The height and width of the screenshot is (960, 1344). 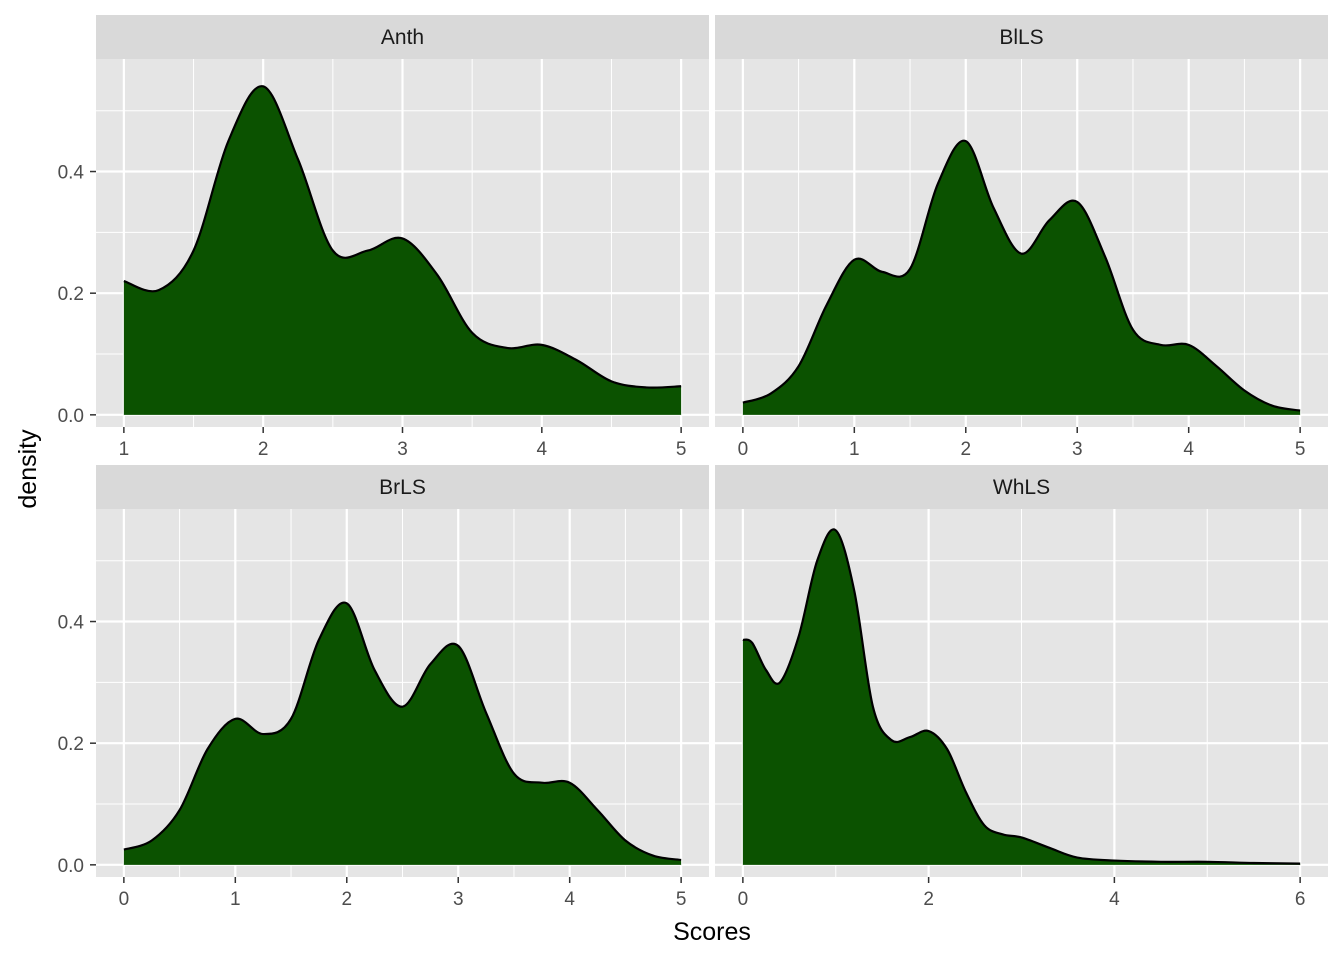 I want to click on x-axis-title: Scores, so click(x=712, y=932).